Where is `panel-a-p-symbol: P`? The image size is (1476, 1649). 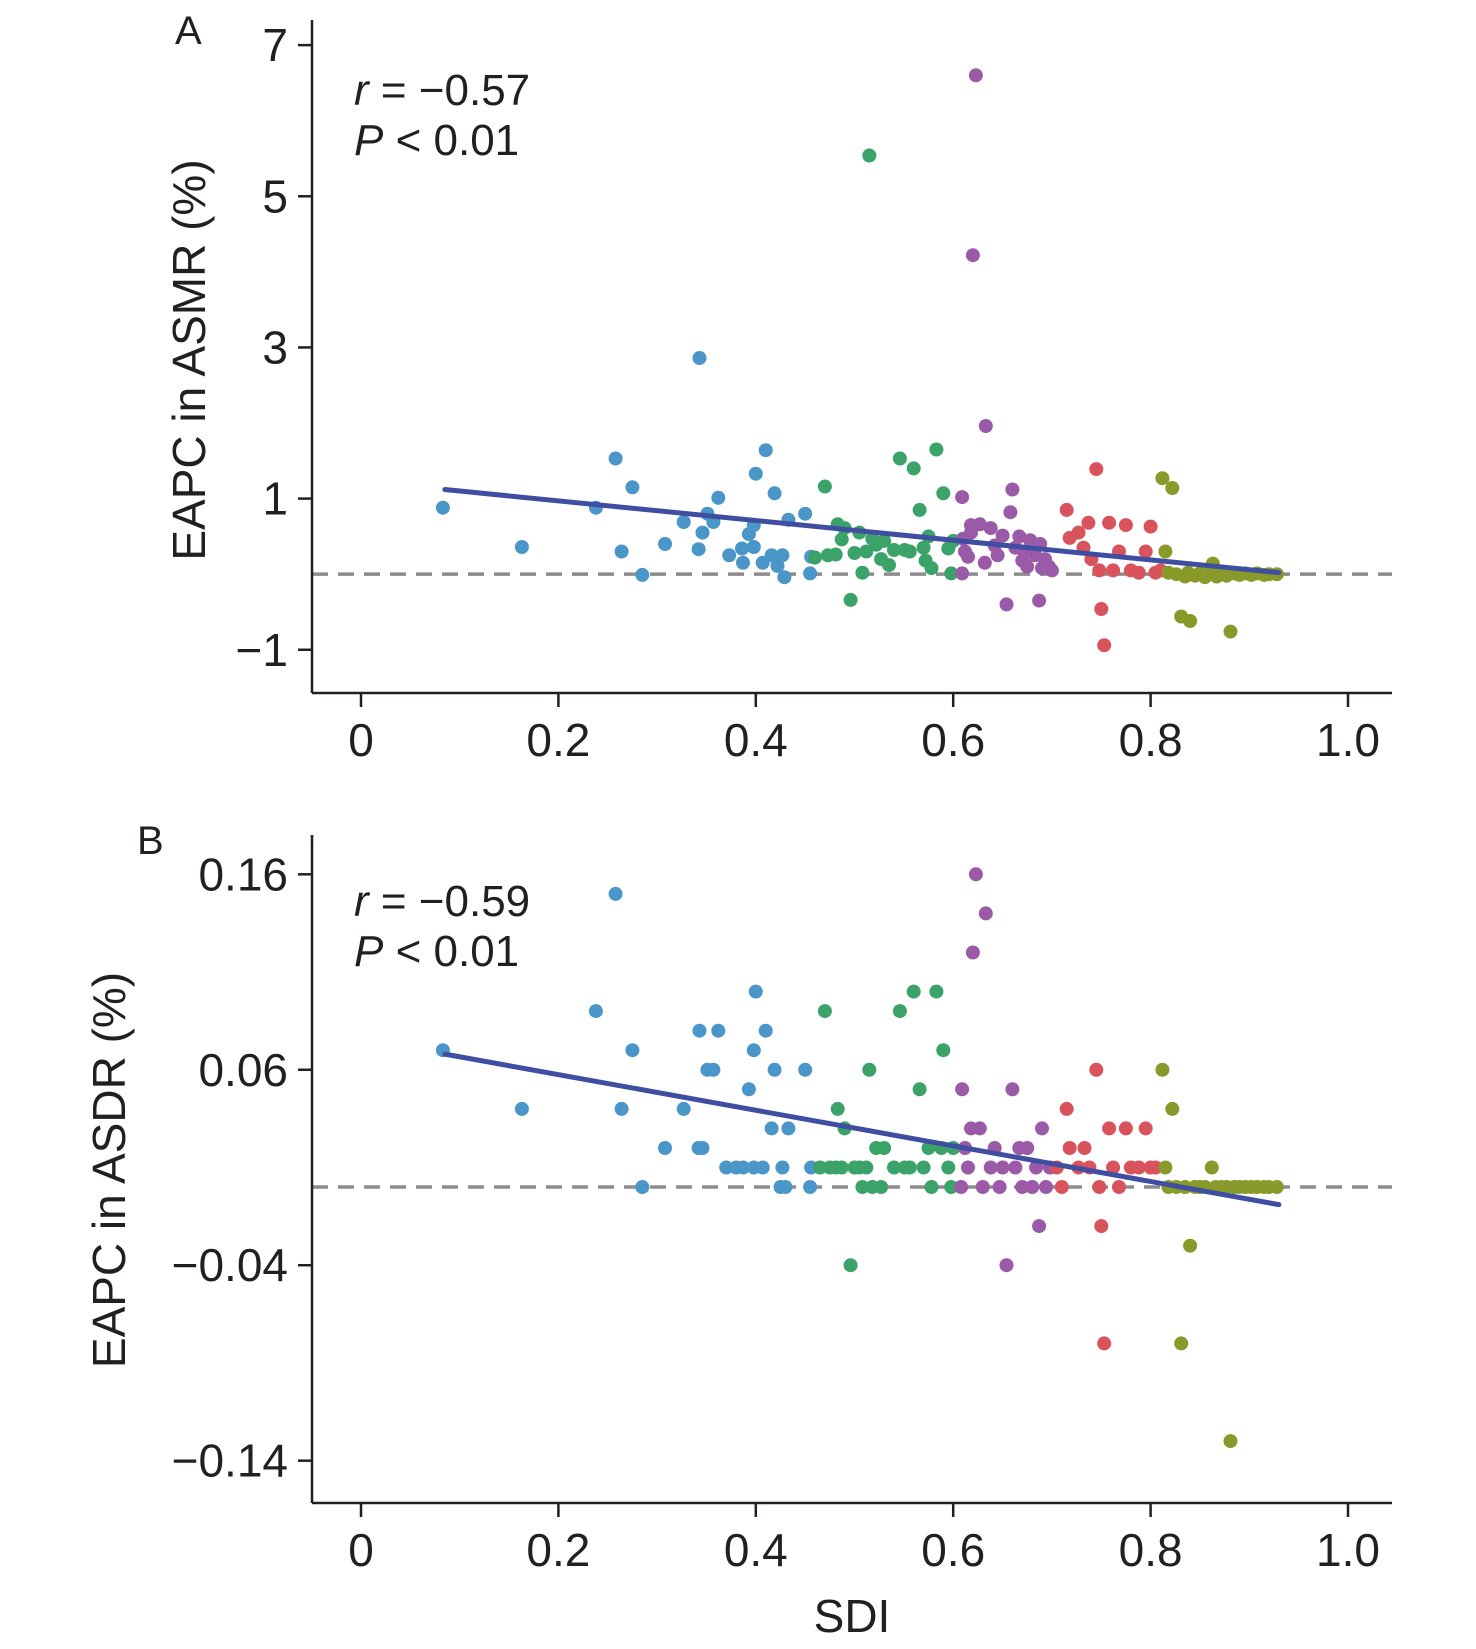
panel-a-p-symbol: P is located at coordinates (369, 140).